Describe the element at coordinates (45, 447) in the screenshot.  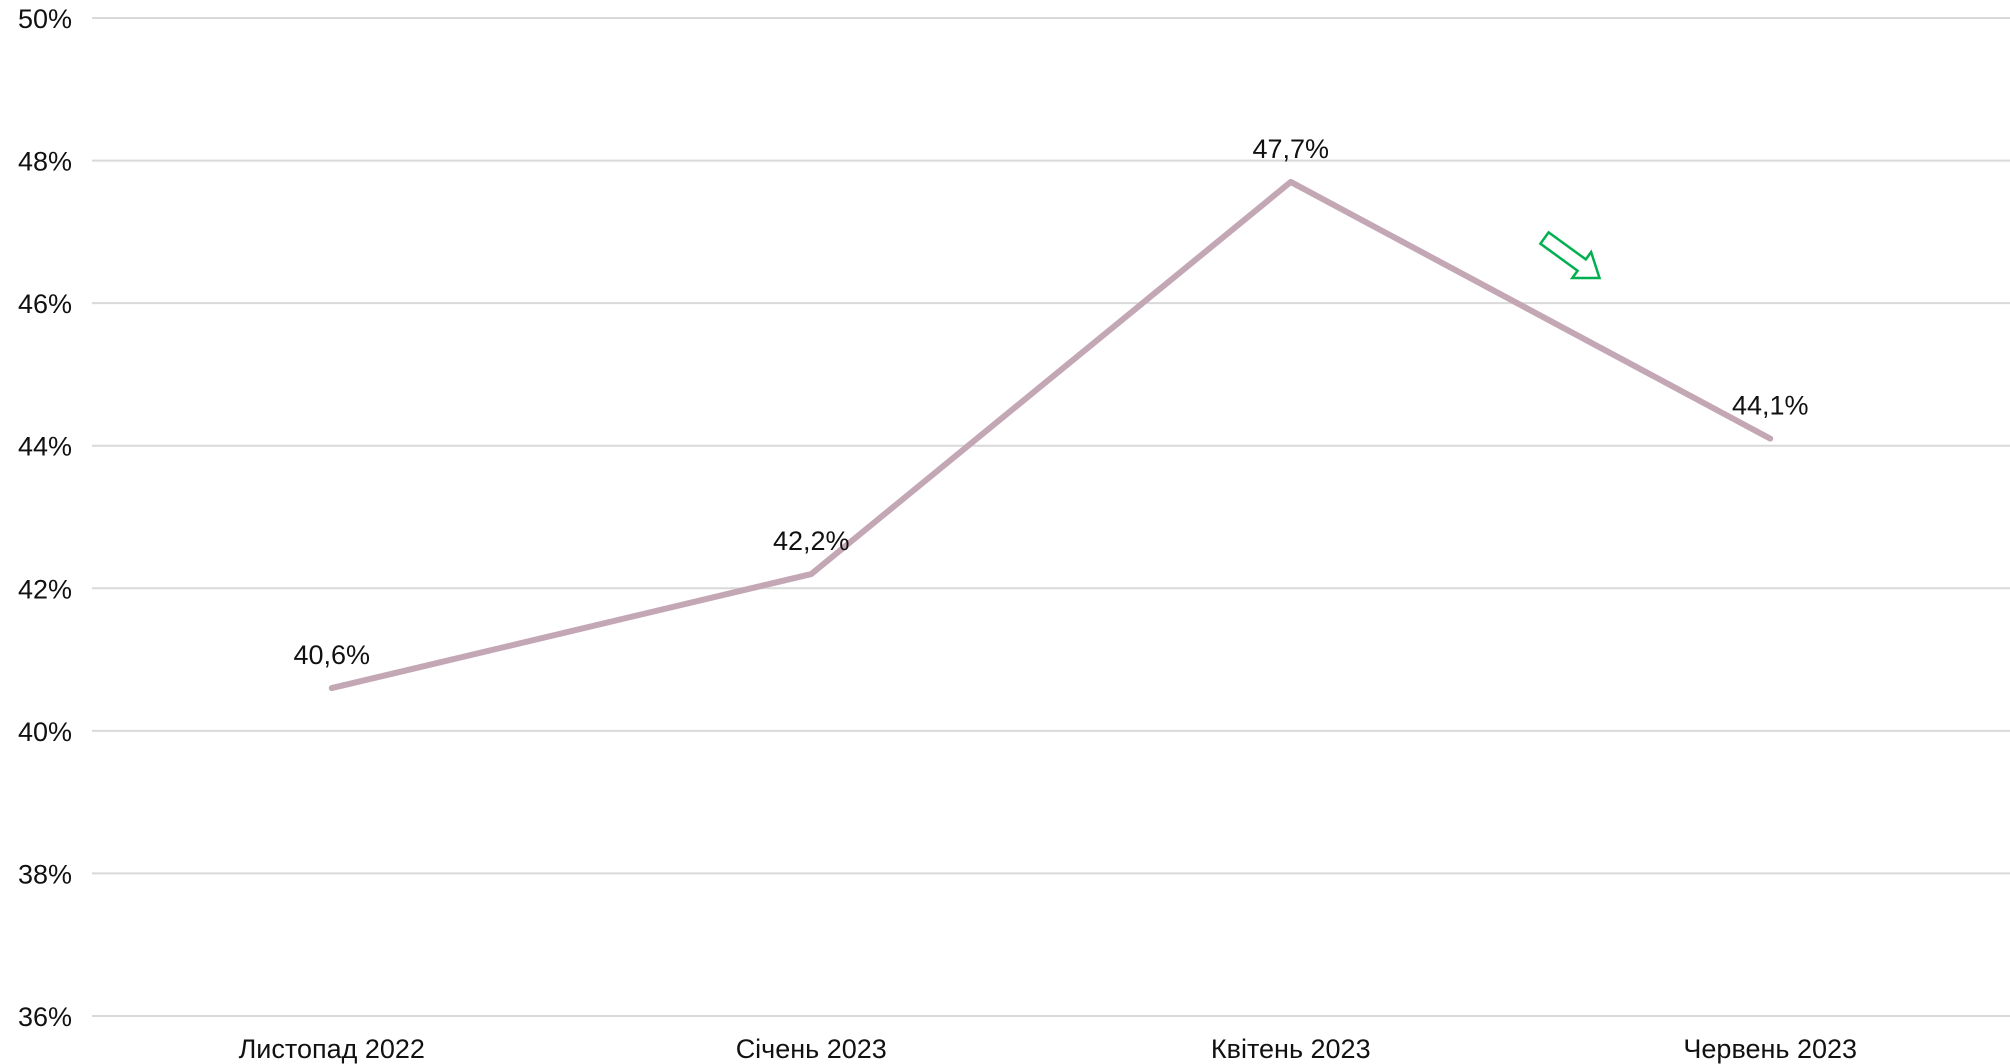
I see `y-tick-label: 44%` at that location.